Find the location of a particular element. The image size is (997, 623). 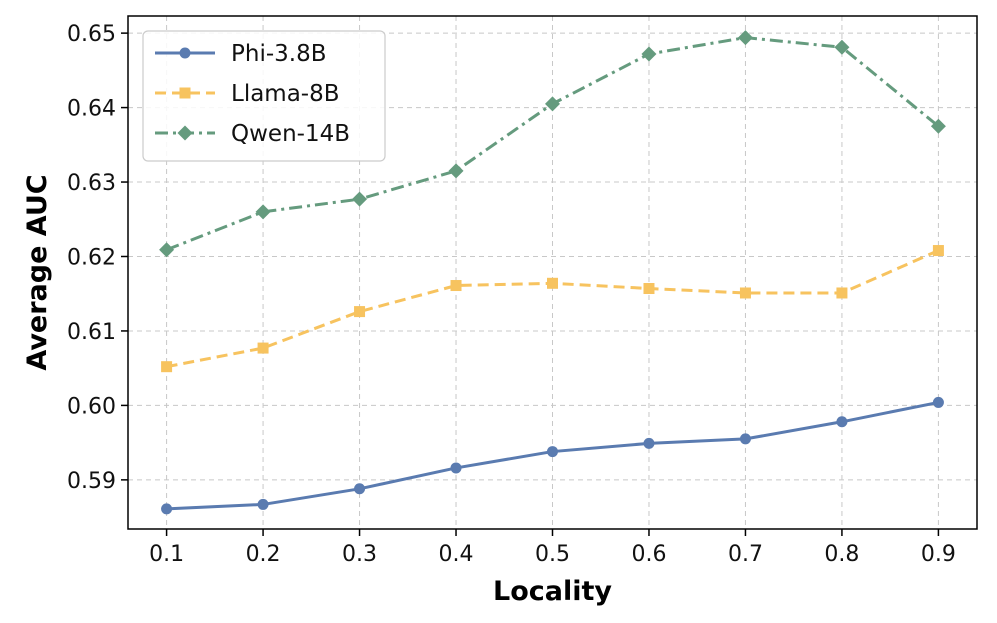

legend-label: Qwen-14B is located at coordinates (290, 134).